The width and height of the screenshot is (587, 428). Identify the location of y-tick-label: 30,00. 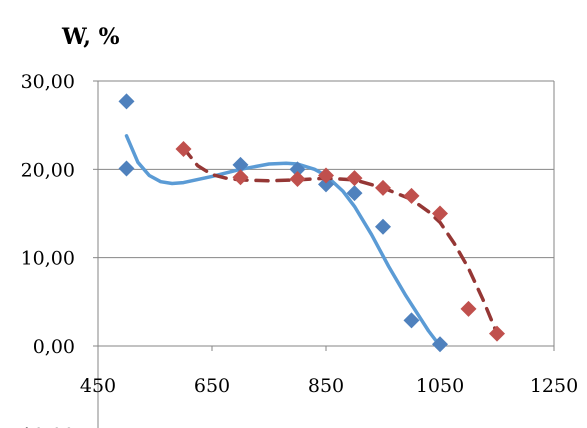
(48, 82).